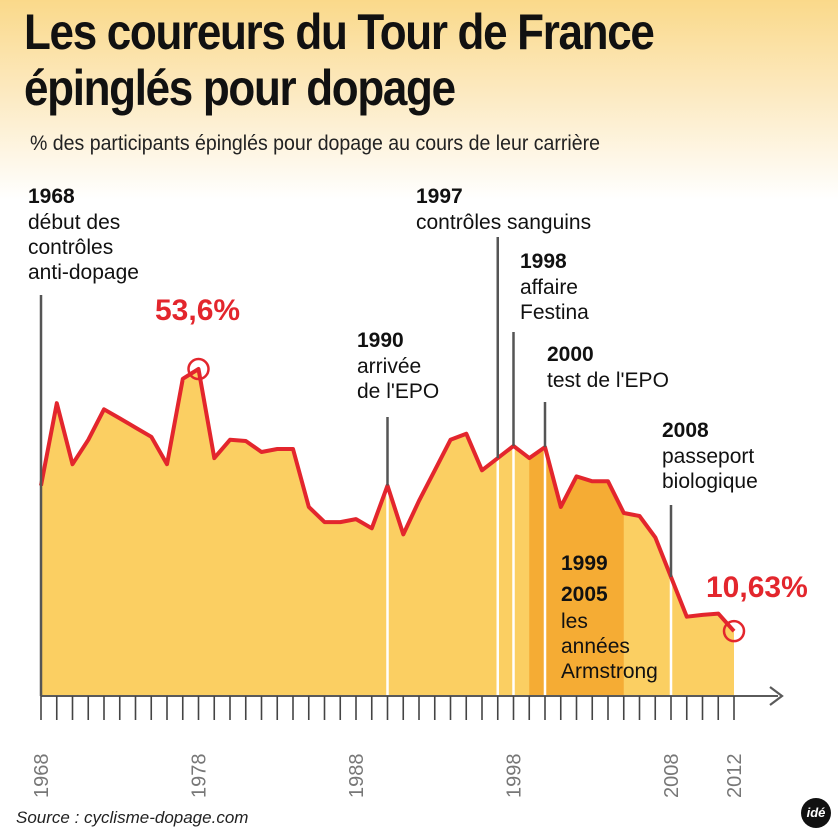  I want to click on annotation-text-1997: contrôles sanguins, so click(503, 222).